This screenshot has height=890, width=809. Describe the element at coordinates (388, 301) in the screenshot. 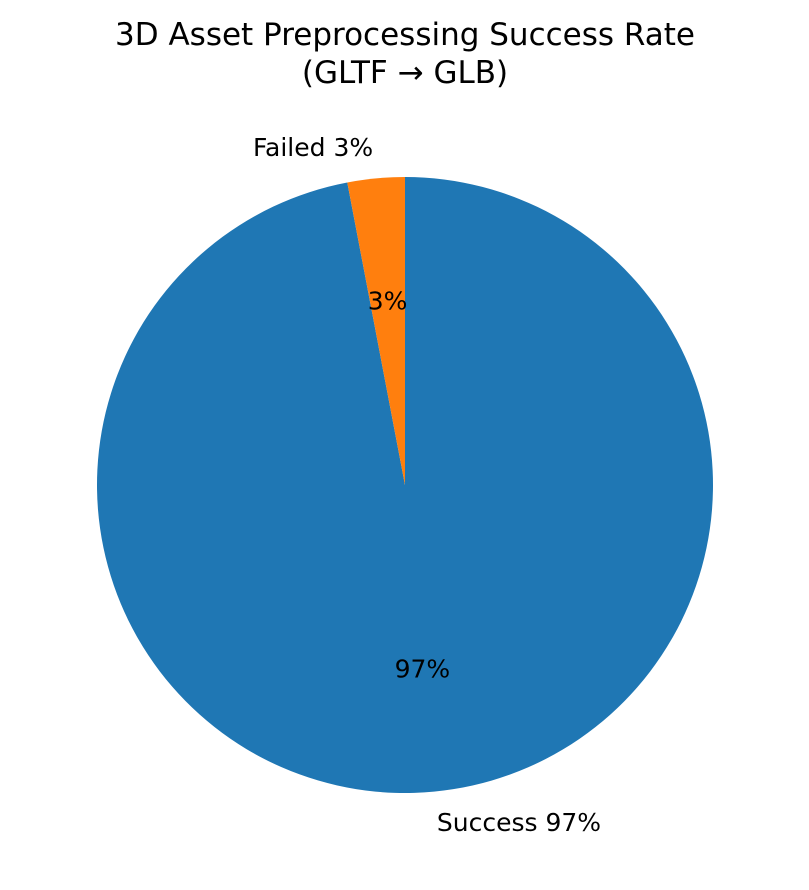

I see `slice-percent-failed: 3%` at that location.